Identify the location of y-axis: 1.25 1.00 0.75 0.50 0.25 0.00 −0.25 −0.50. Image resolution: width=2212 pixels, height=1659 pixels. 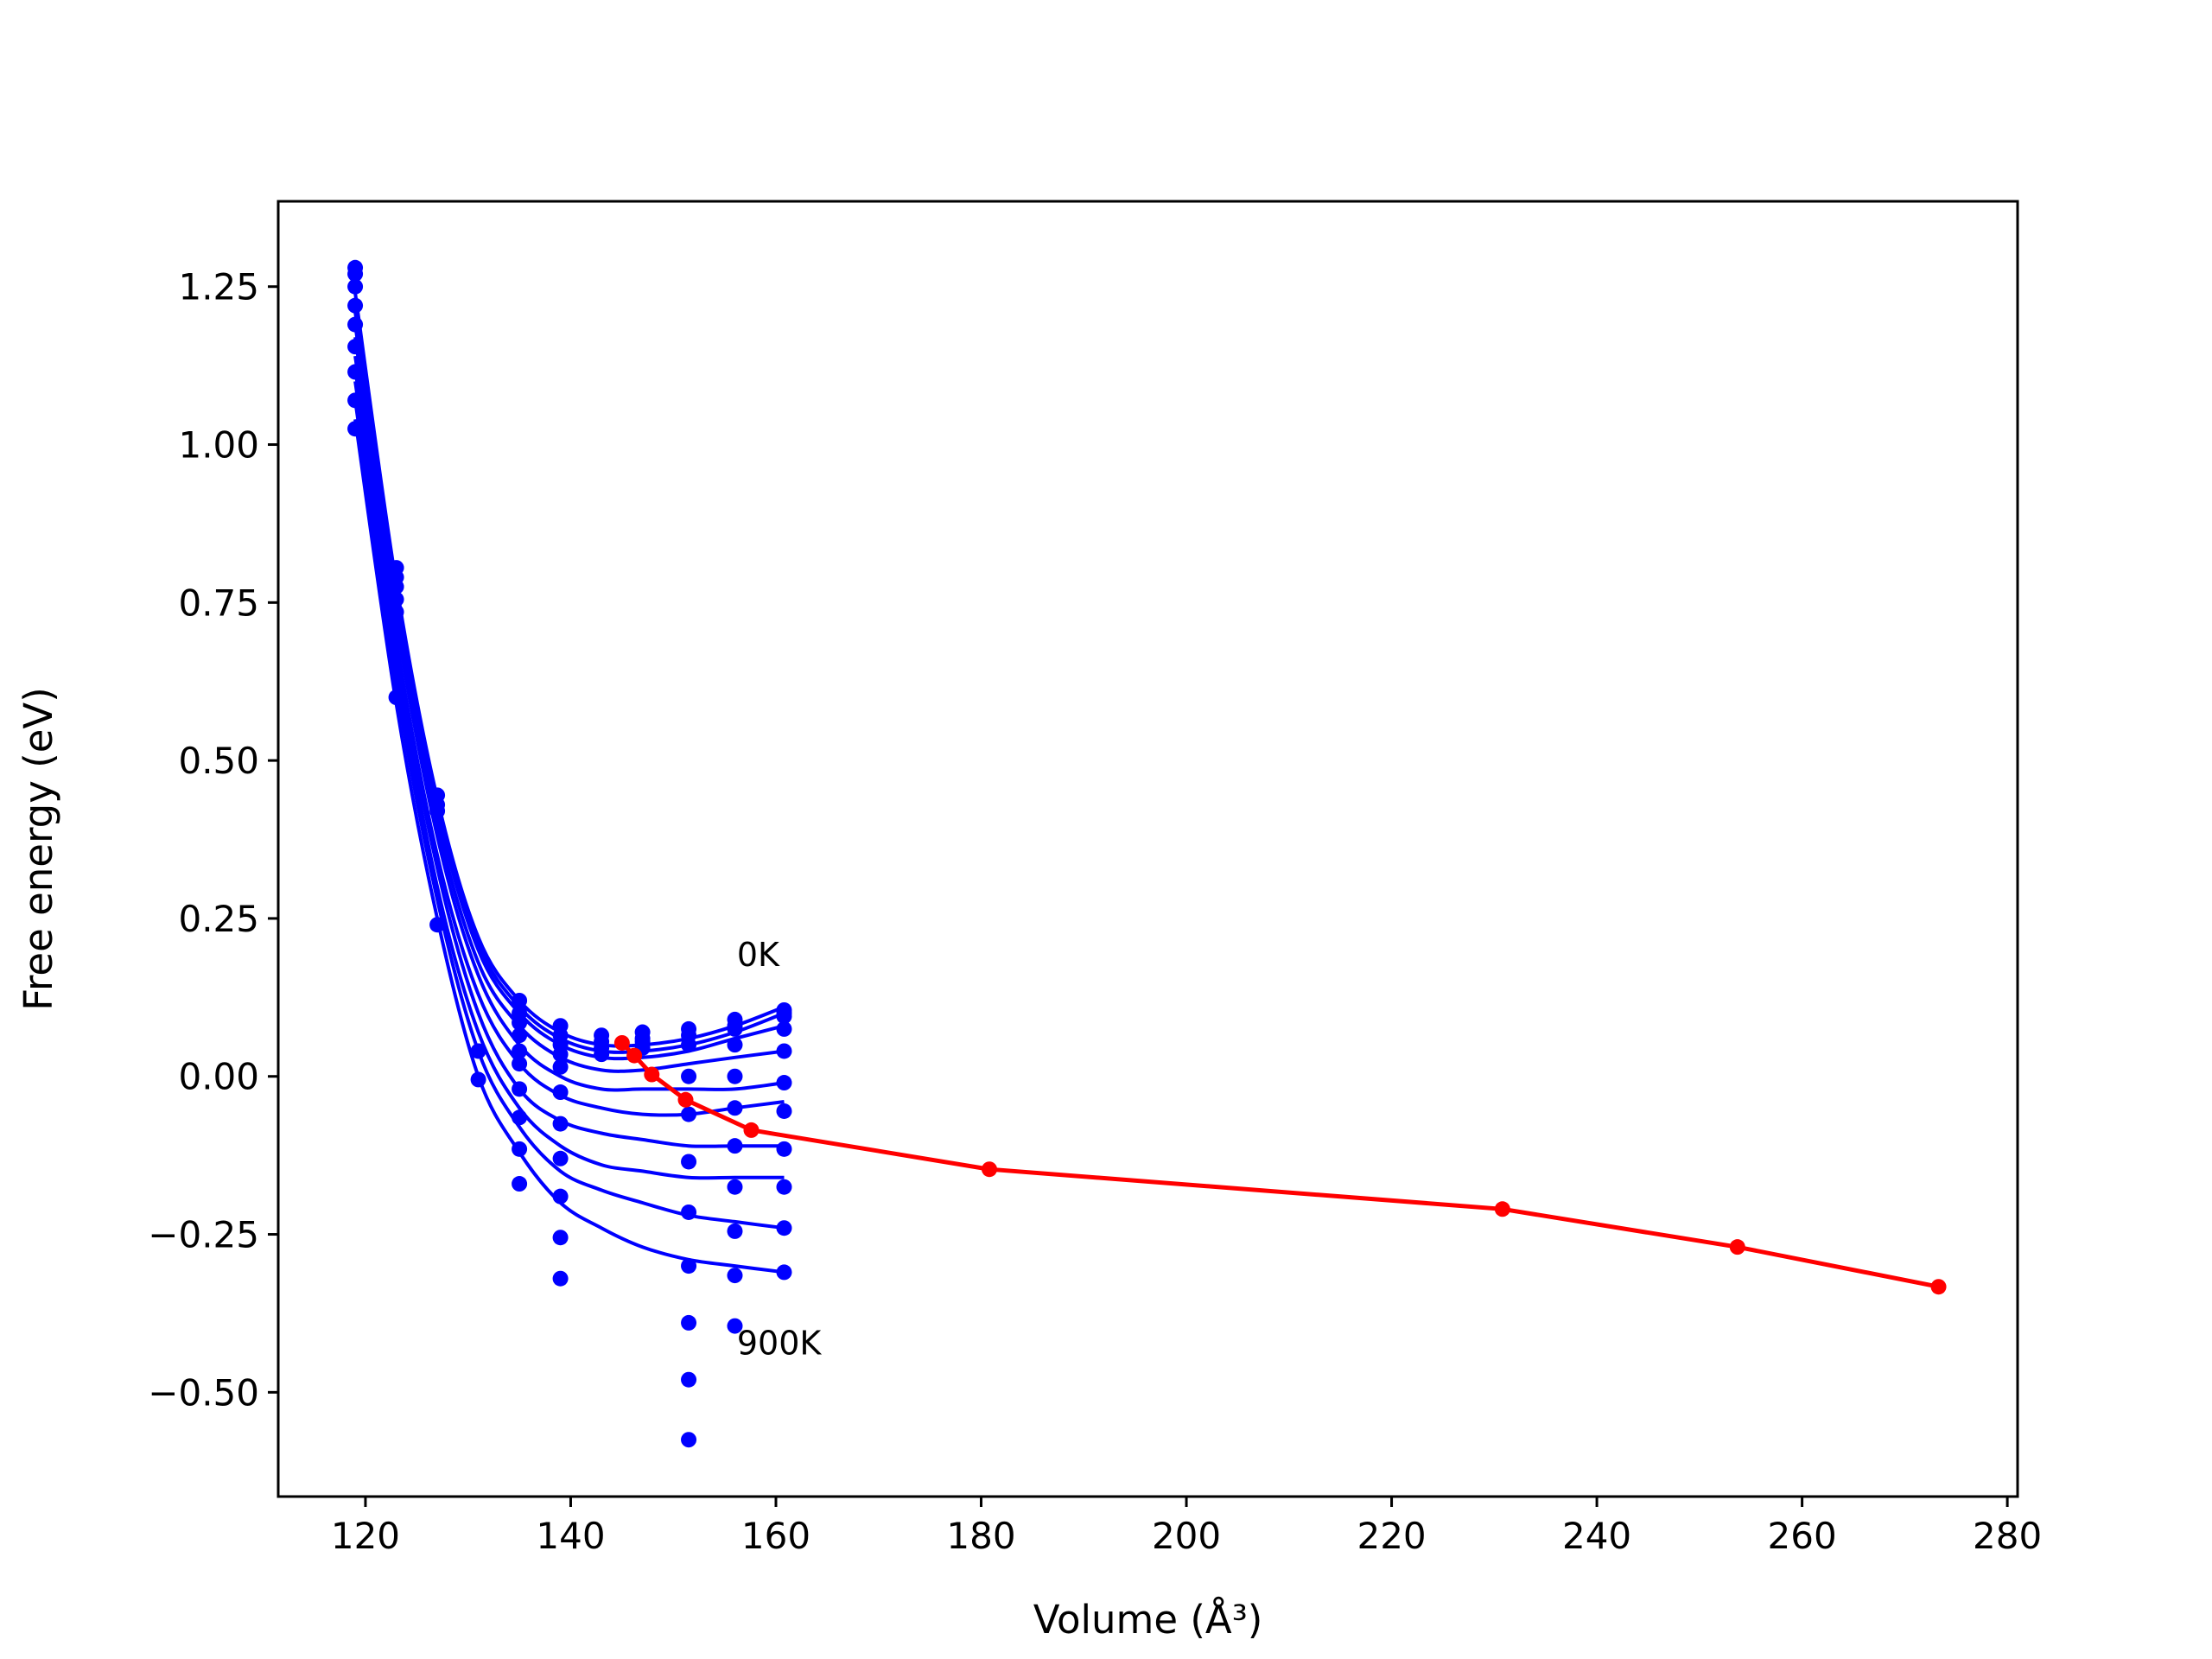
(213, 840).